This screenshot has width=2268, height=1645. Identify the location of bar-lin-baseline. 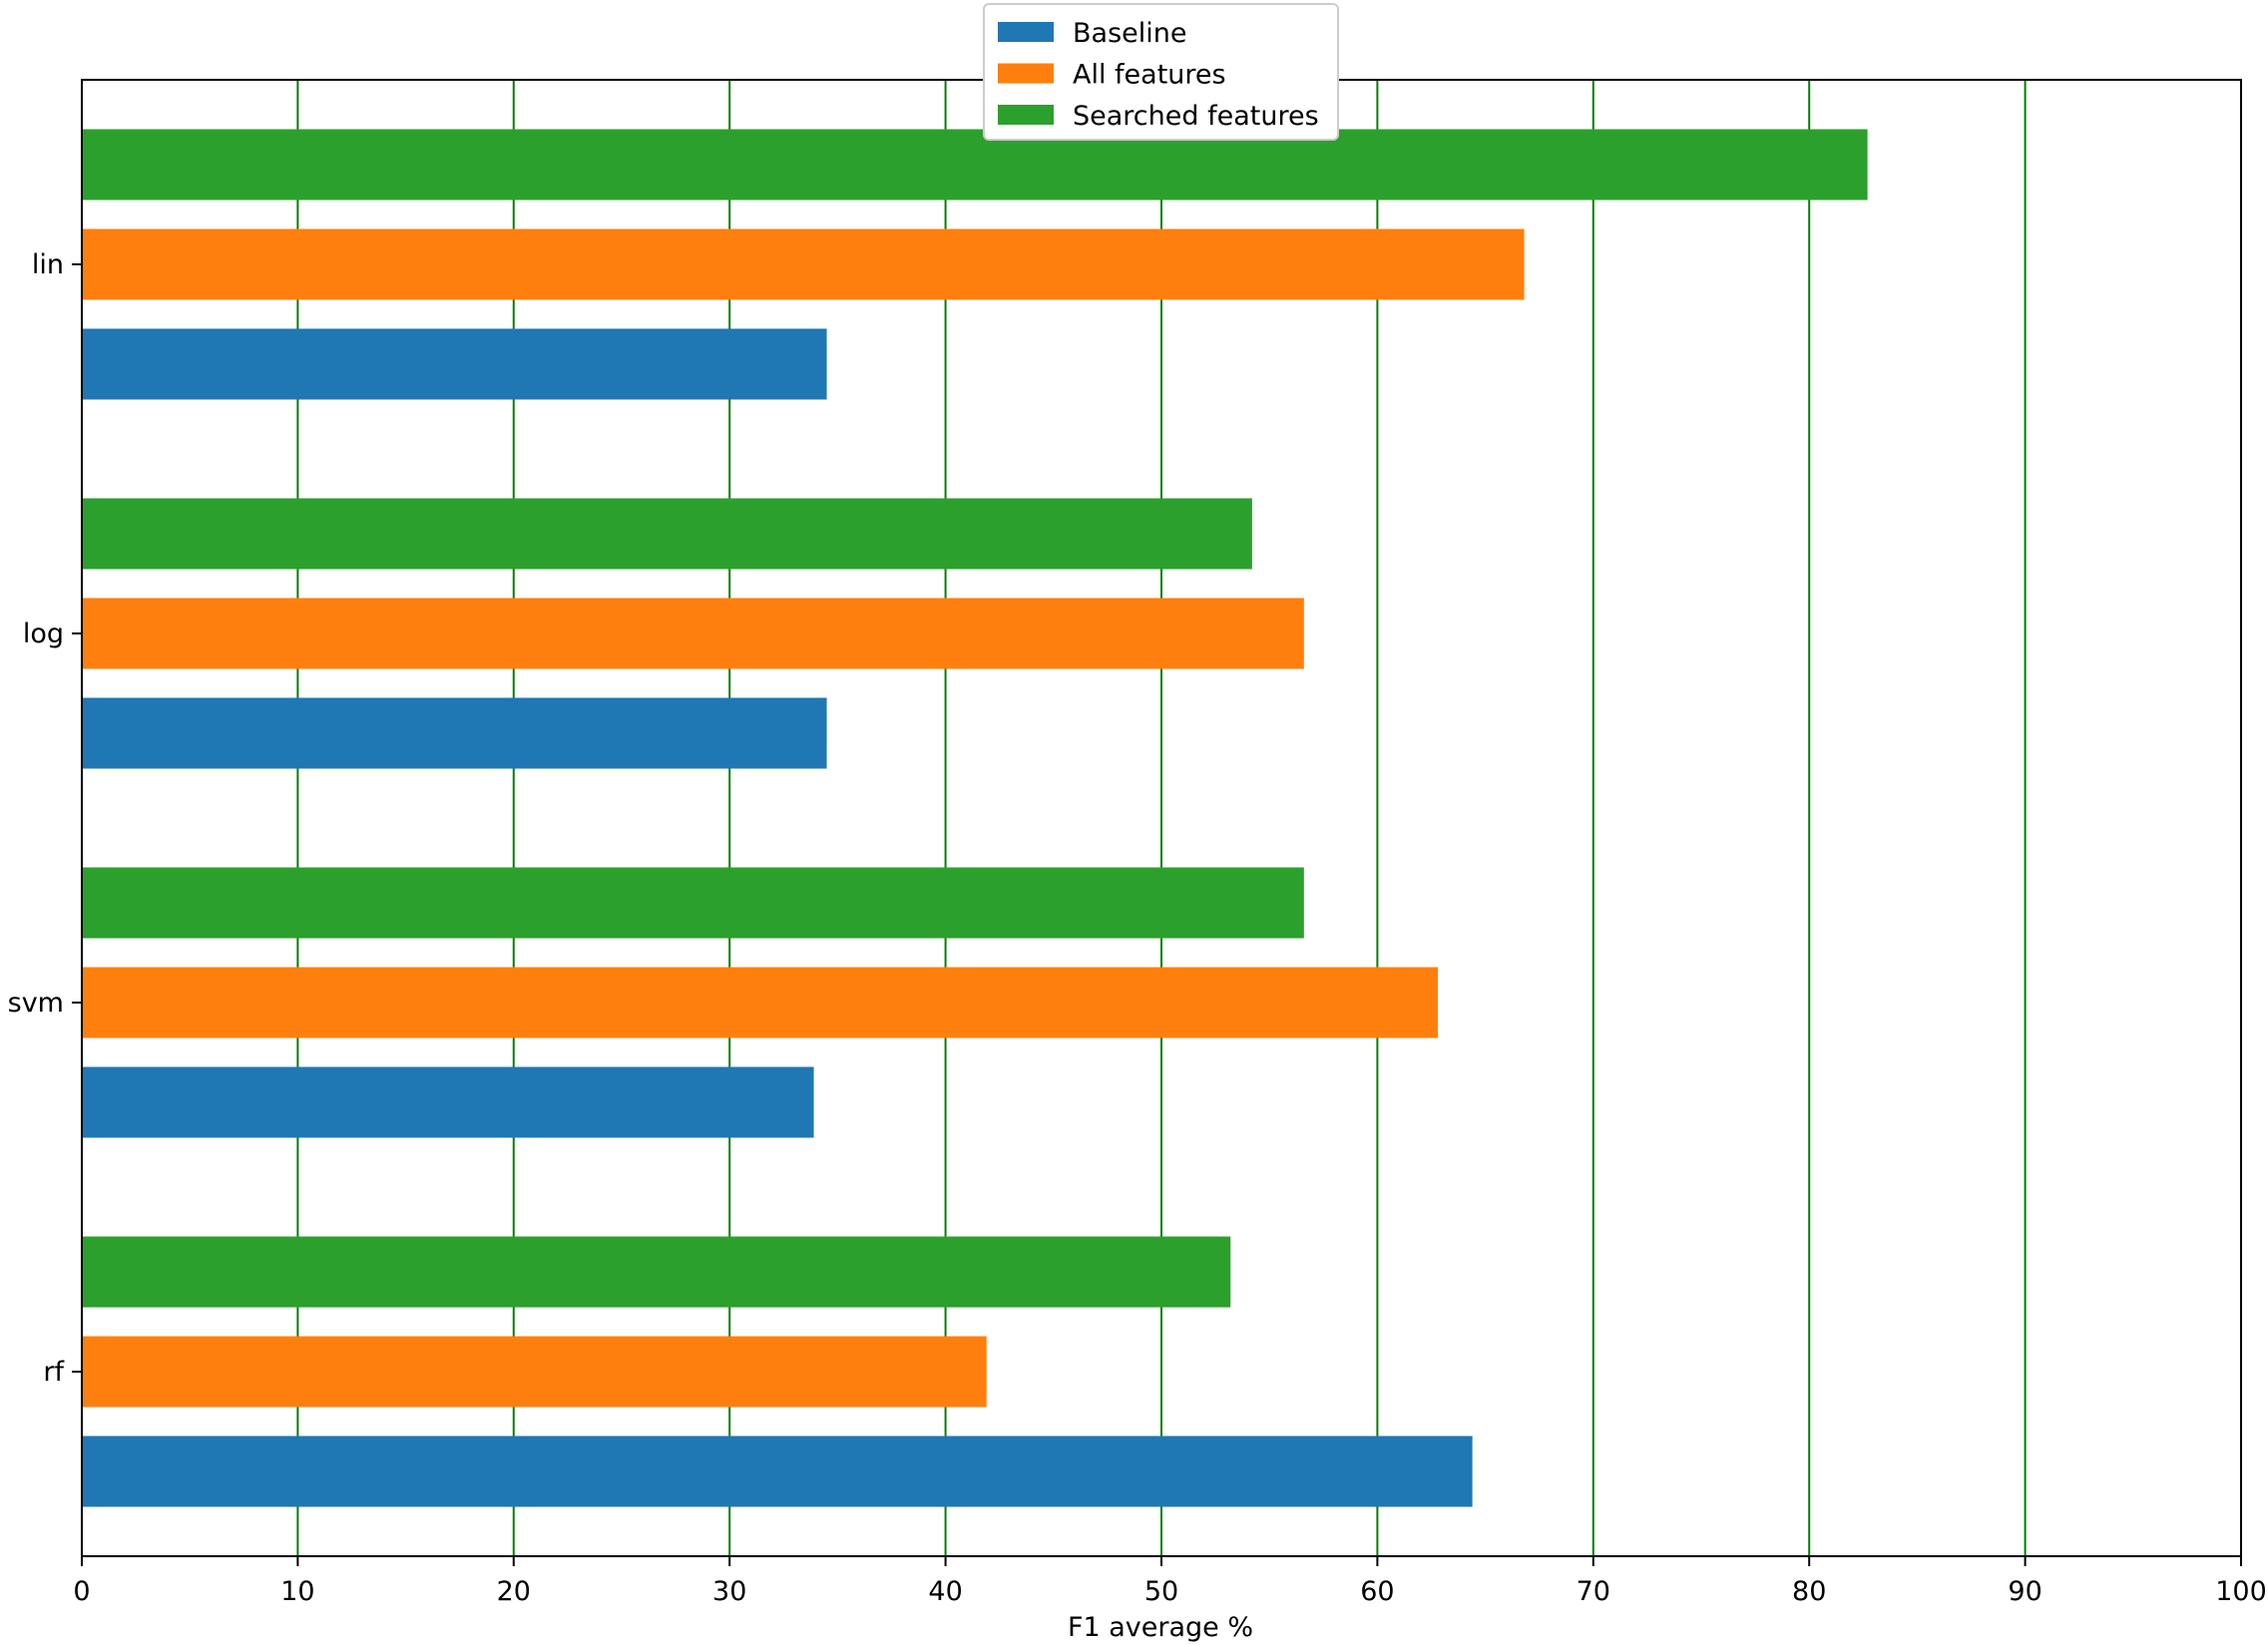
(454, 364).